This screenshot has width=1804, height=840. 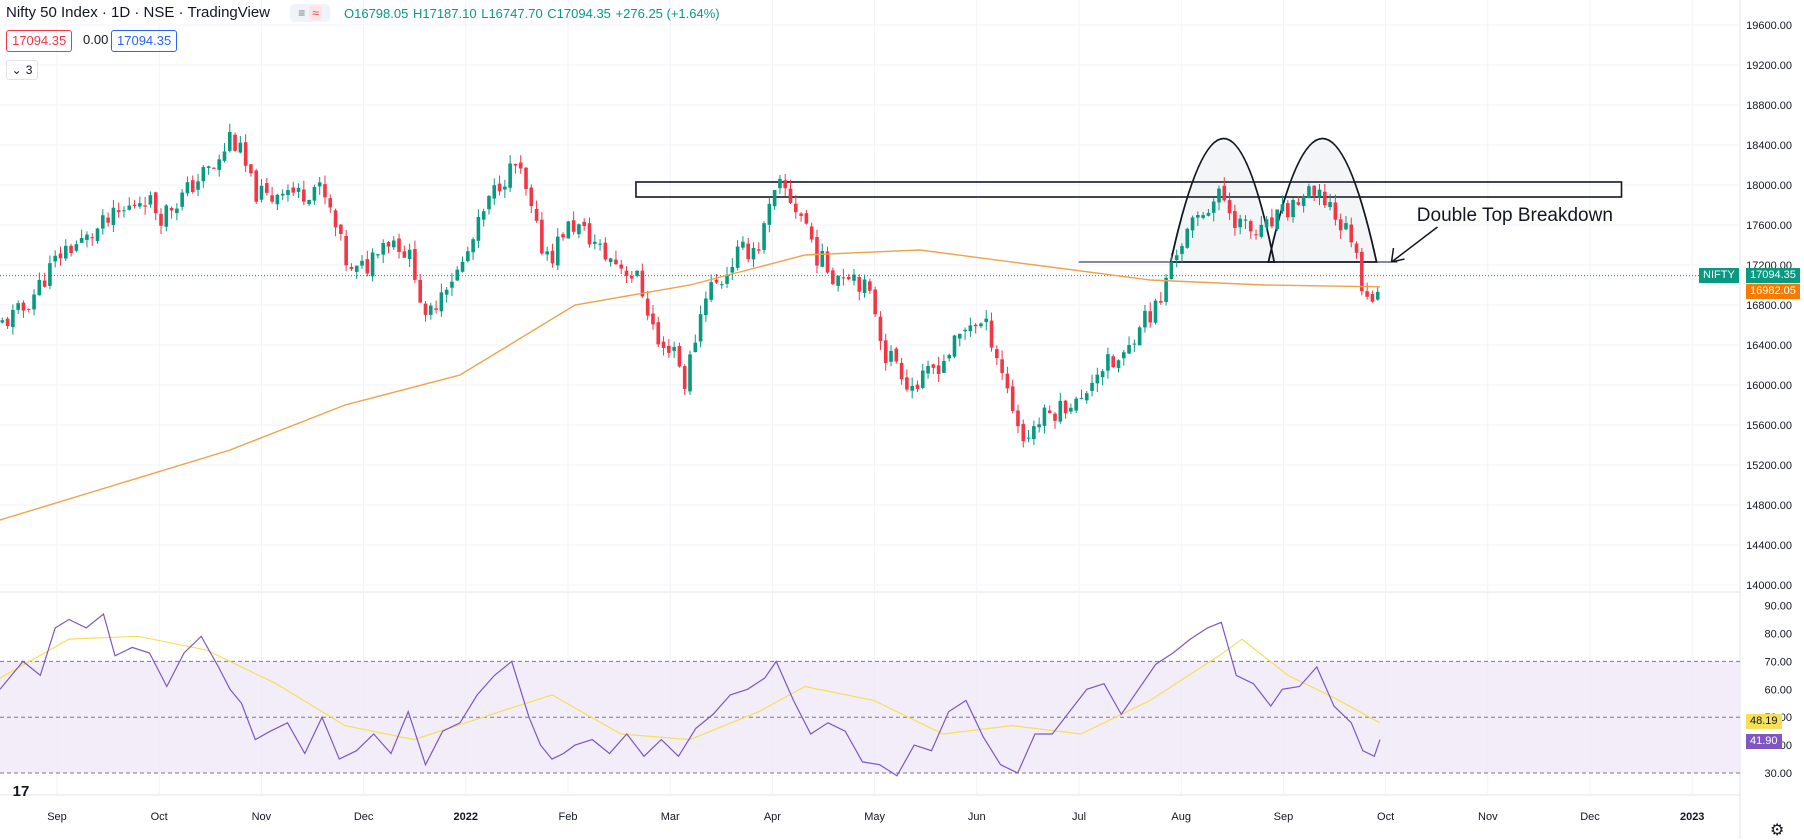 What do you see at coordinates (1777, 830) in the screenshot?
I see `gear-icon: ⚙` at bounding box center [1777, 830].